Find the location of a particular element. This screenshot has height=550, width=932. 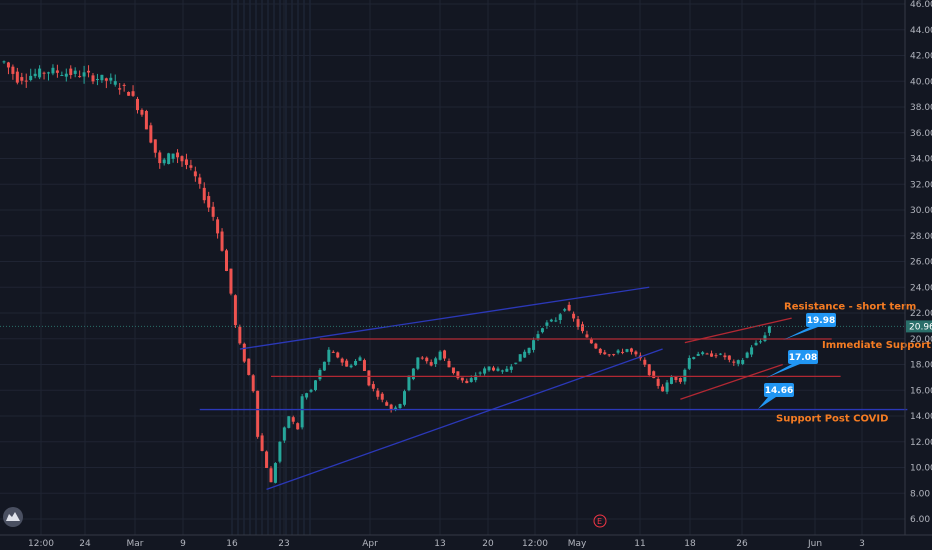

x-tick-label: Apr is located at coordinates (370, 544).